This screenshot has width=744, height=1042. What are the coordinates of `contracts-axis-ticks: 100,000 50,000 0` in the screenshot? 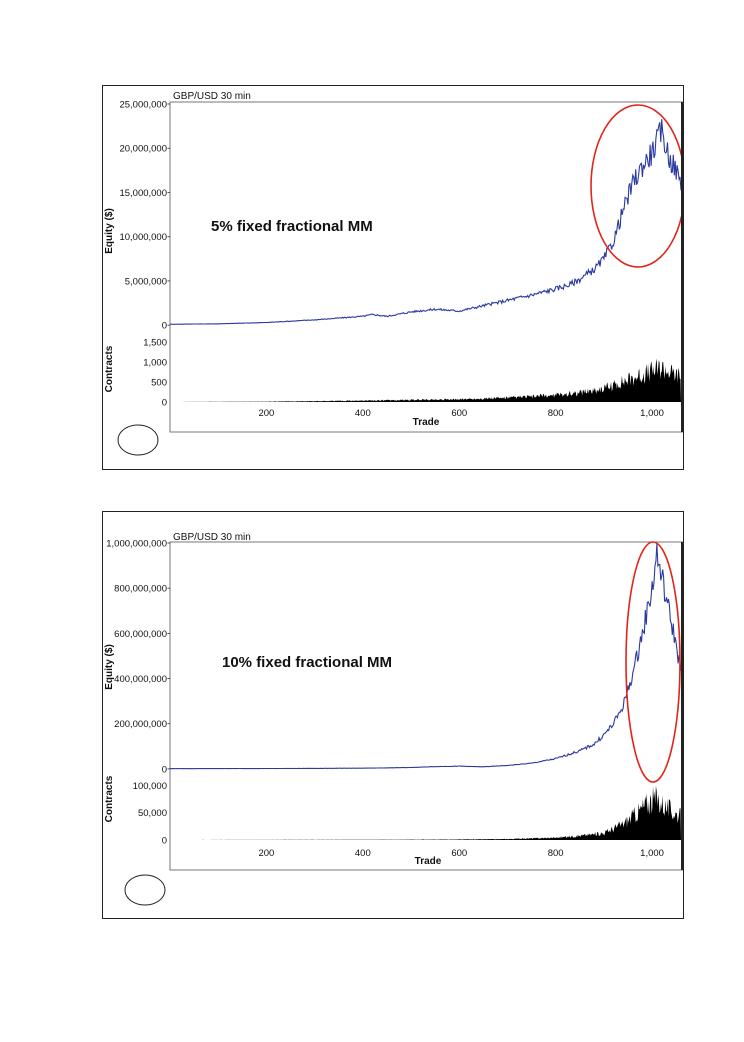 It's located at (150, 814).